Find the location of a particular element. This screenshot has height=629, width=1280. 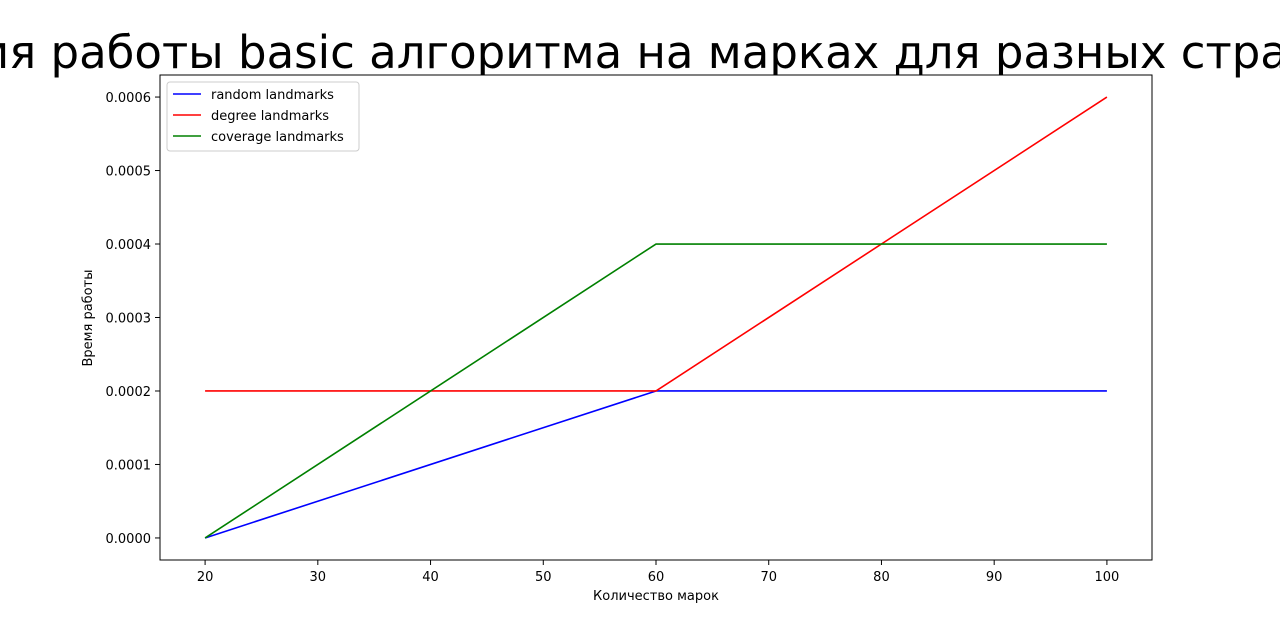

x-tick-label: 60 is located at coordinates (656, 577).